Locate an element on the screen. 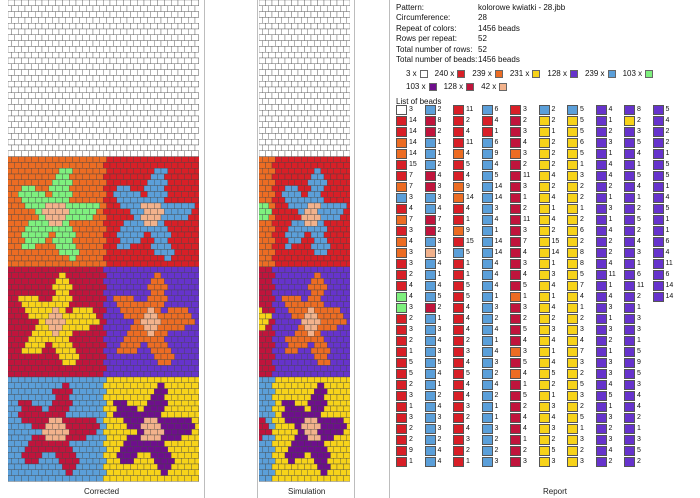  legend-item: 239 x is located at coordinates (487, 73).